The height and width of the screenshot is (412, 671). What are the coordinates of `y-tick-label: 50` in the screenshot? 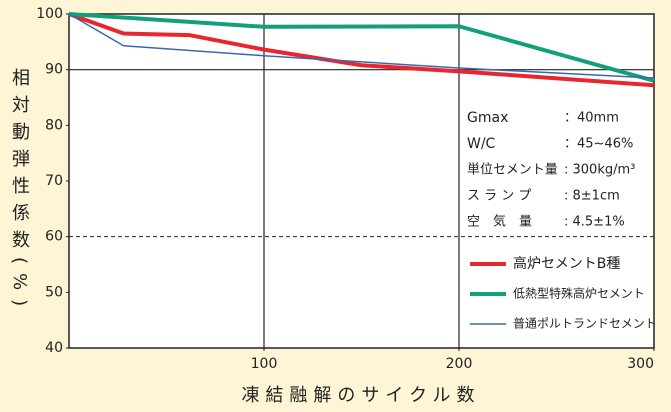 It's located at (54, 292).